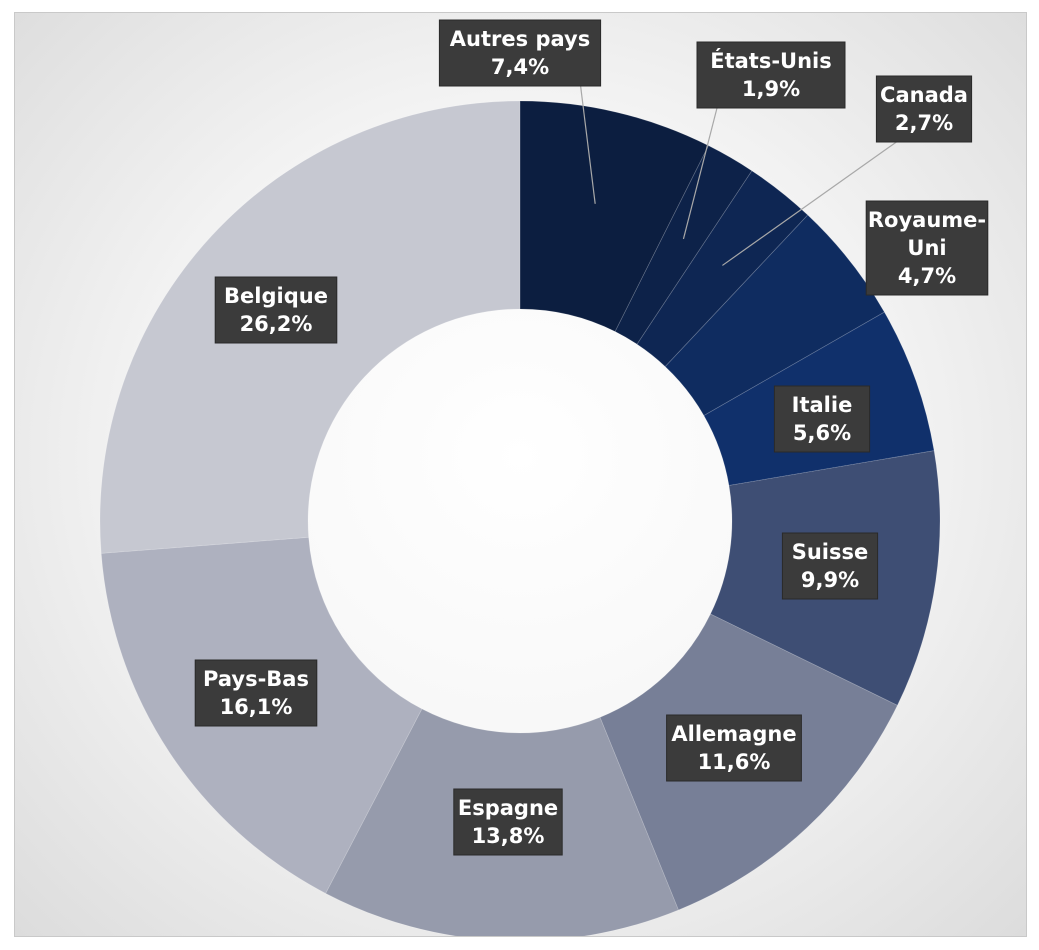 The image size is (1039, 950). What do you see at coordinates (822, 405) in the screenshot?
I see `data-label-name: Italie` at bounding box center [822, 405].